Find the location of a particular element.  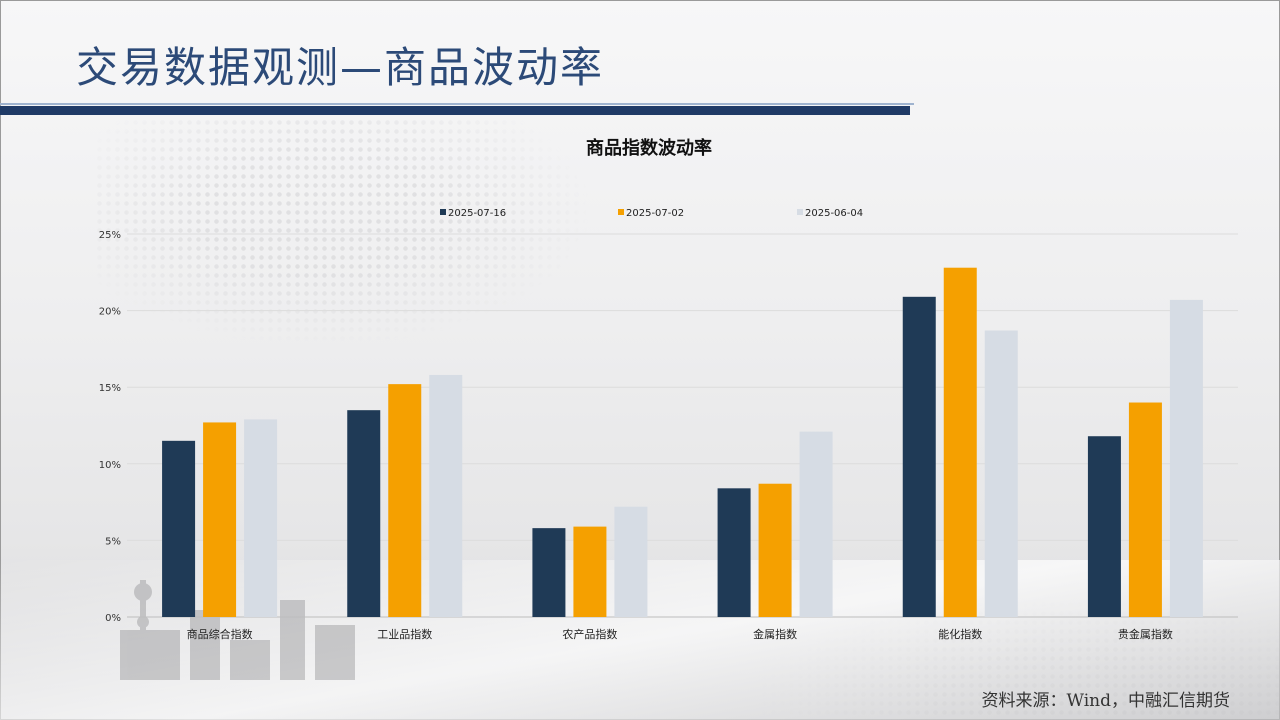

legend-label: 2025-06-04 is located at coordinates (834, 213).